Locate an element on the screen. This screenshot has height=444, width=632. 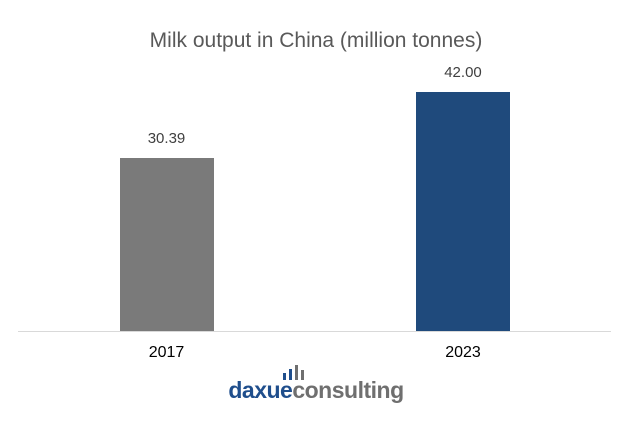
bar-2017 is located at coordinates (166, 244).